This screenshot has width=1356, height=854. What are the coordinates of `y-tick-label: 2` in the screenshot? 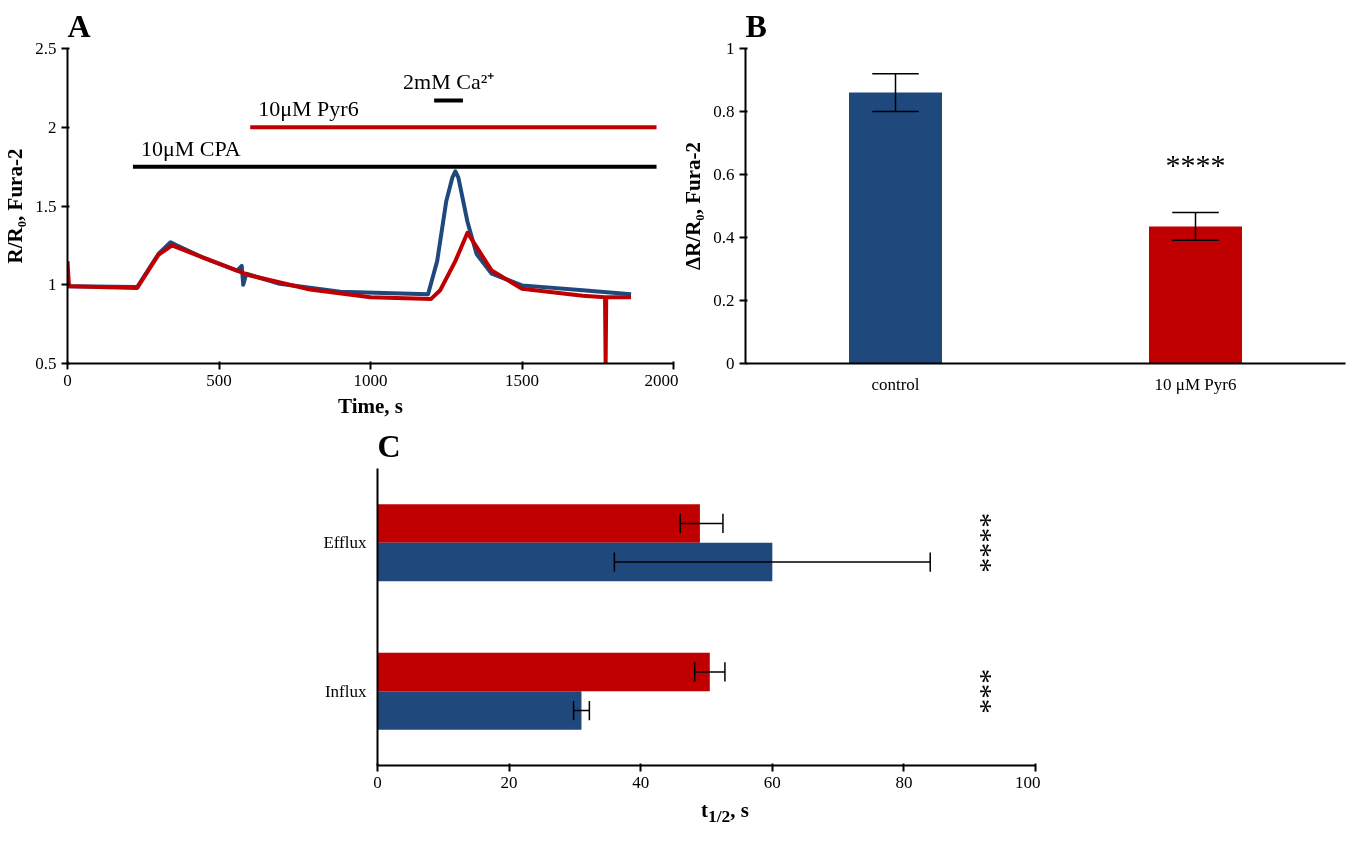 It's located at (52, 127).